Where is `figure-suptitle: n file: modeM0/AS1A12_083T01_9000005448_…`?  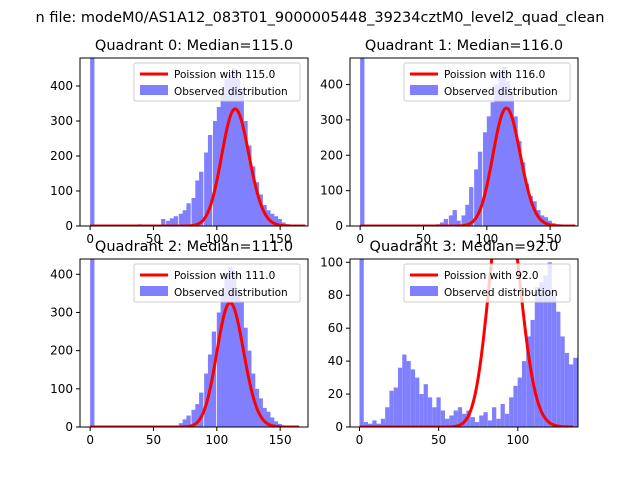
figure-suptitle: n file: modeM0/AS1A12_083T01_9000005448_… is located at coordinates (320, 18).